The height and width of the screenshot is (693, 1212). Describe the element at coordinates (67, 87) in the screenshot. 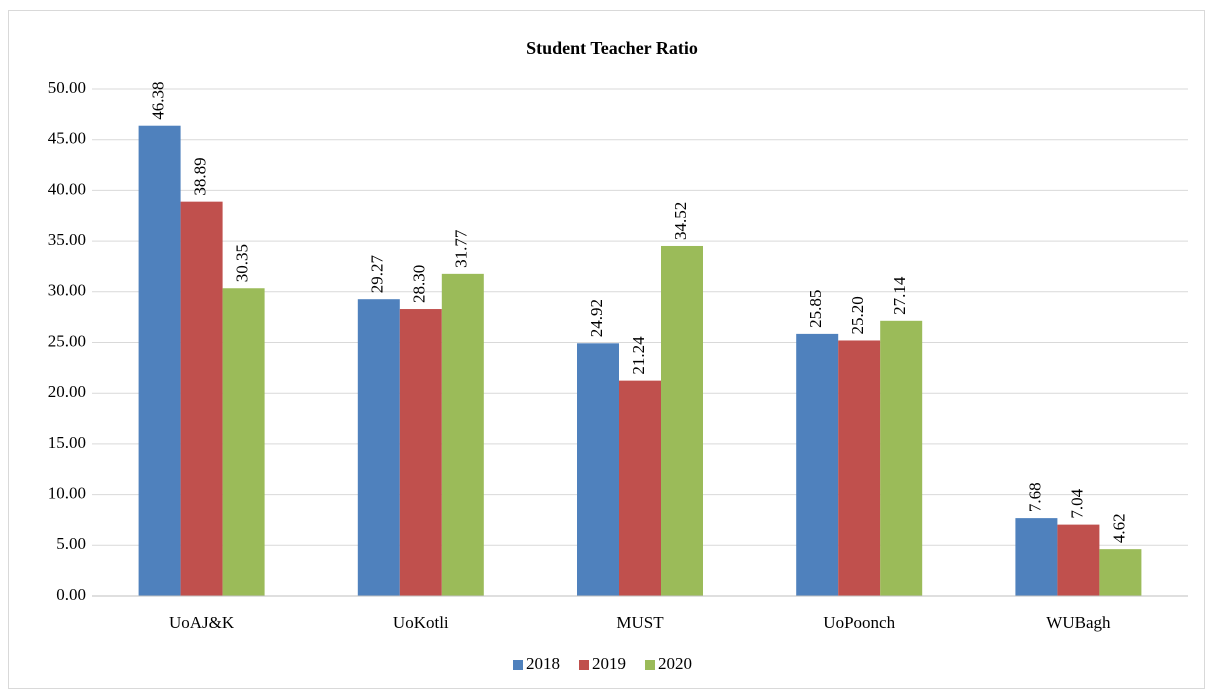

I see `y-tick-label: 50.00` at that location.